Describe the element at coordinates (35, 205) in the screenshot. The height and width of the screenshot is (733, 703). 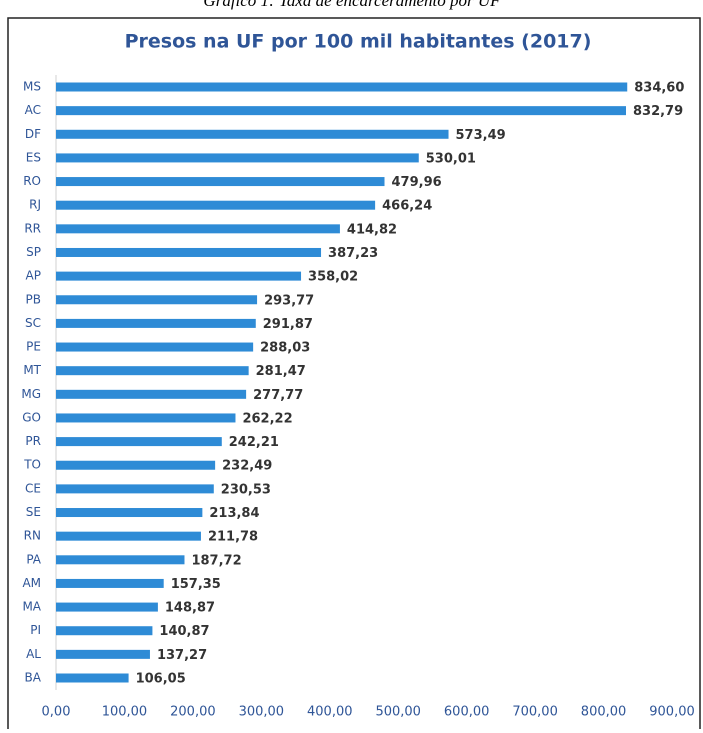
I see `y-tick-label: RJ` at that location.